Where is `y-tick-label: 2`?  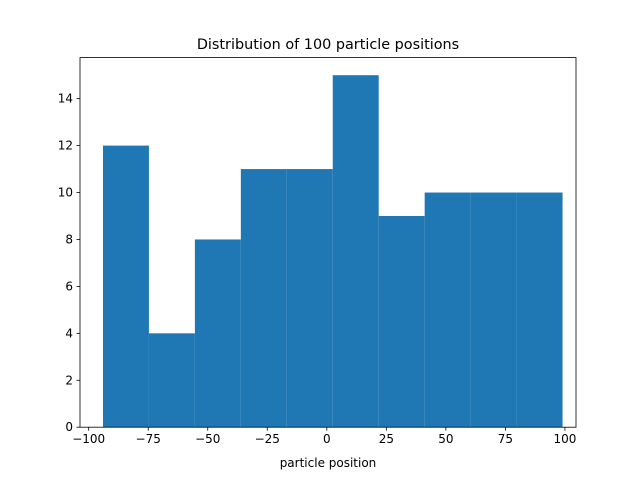 y-tick-label: 2 is located at coordinates (69, 380).